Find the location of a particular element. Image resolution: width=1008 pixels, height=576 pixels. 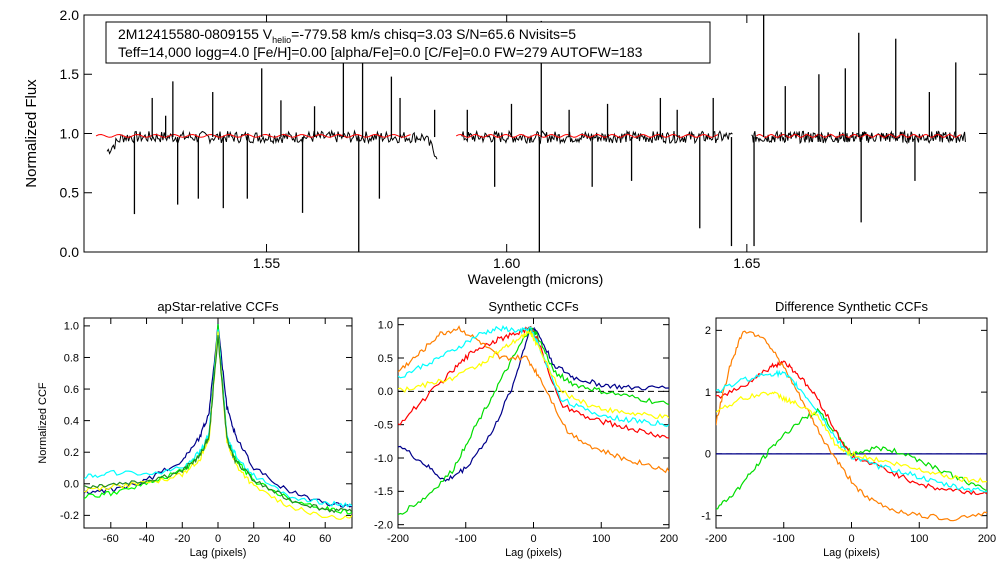

synthetic-ccf-visit-6-line is located at coordinates (533, 374).